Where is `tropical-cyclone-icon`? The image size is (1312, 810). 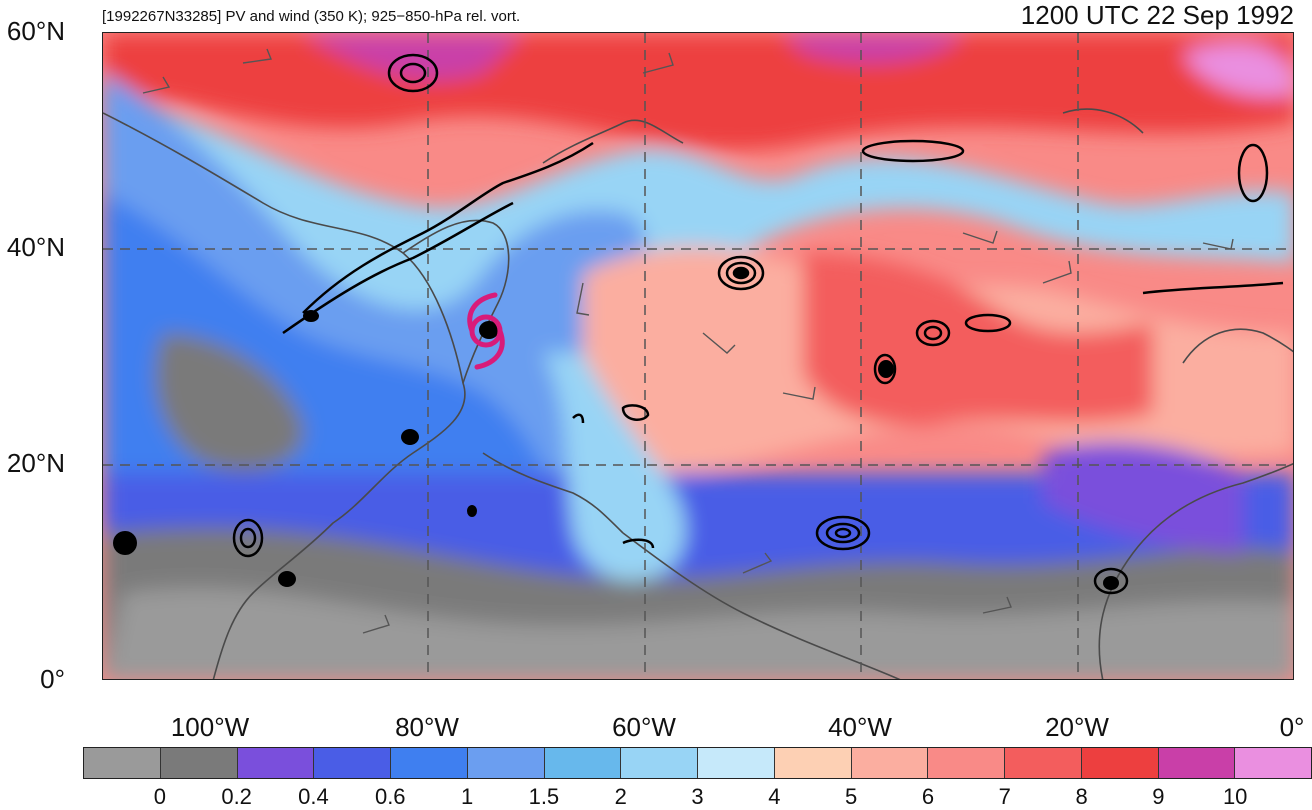
tropical-cyclone-icon is located at coordinates (486, 331).